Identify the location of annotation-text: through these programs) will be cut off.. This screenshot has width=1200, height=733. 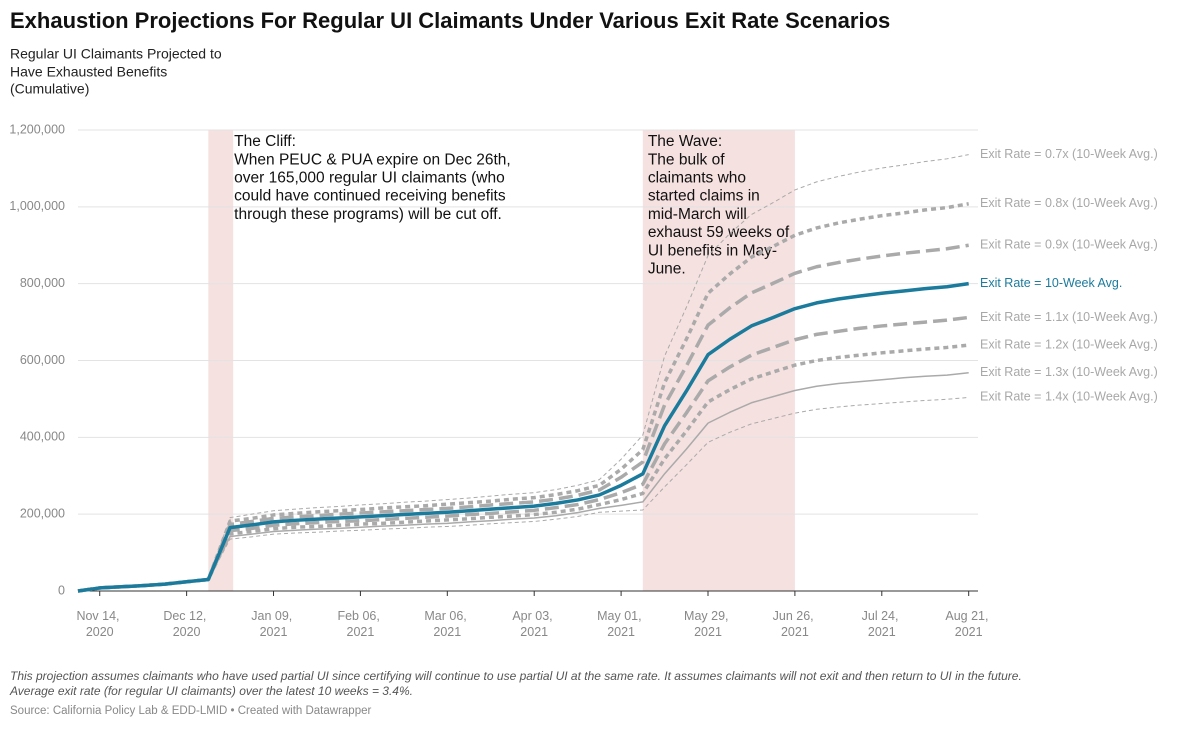
(368, 214).